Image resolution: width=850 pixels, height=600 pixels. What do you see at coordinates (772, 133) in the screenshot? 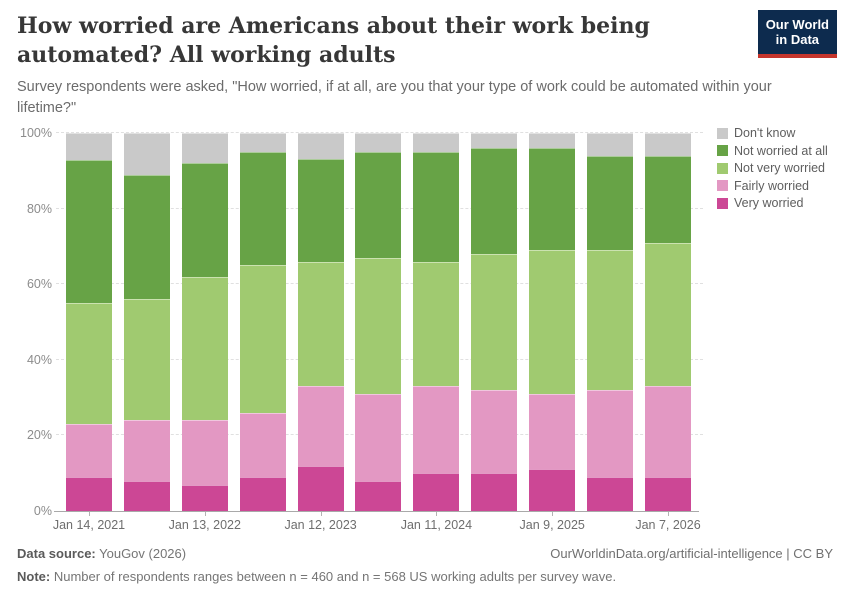
I see `legend-item-don-t-know: Don't know` at bounding box center [772, 133].